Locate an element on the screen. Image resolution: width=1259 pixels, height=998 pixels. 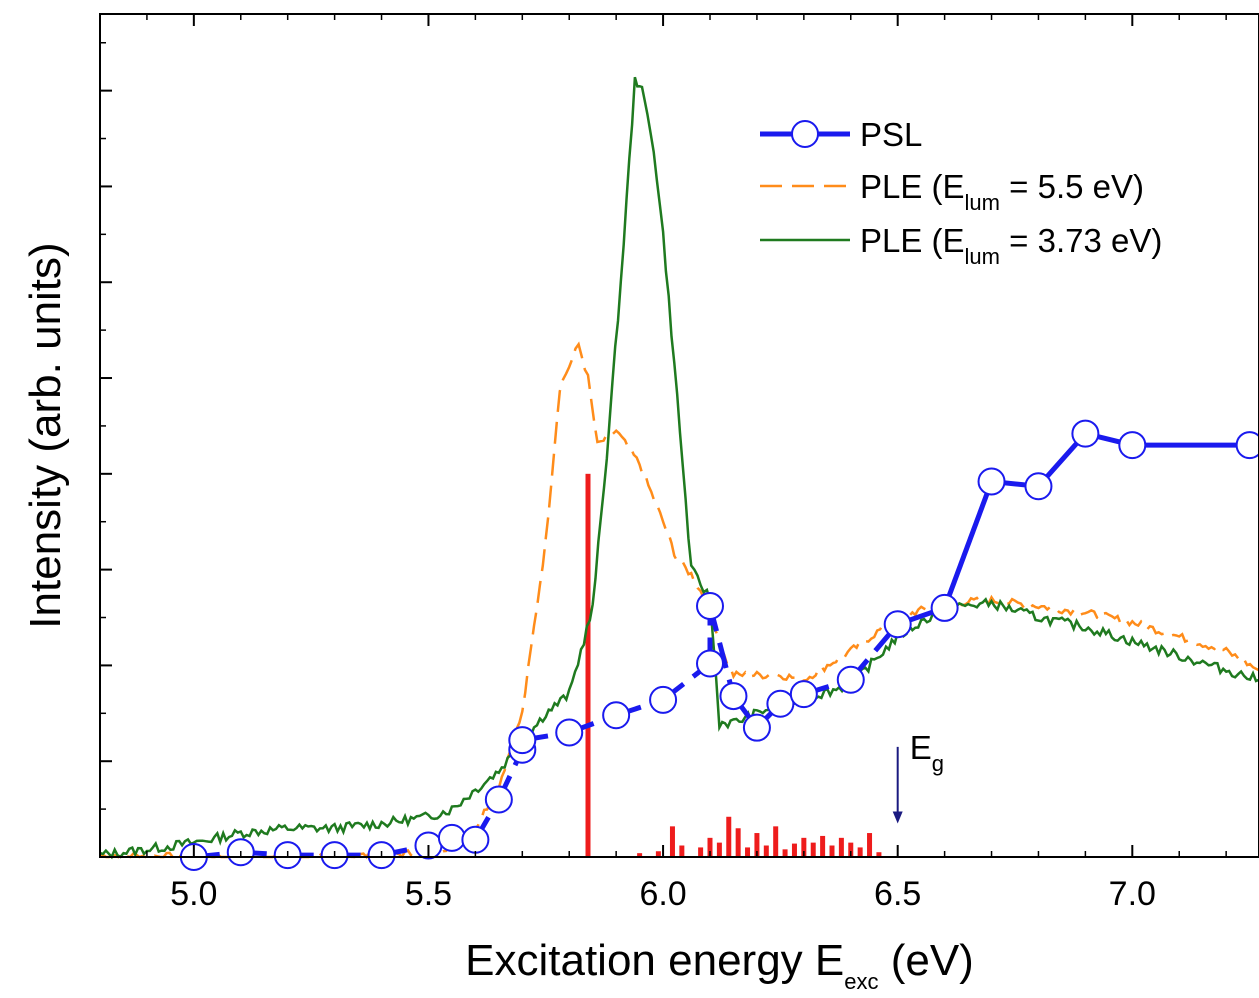
legend-label-ple-5-5-pre: PLE (E is located at coordinates (912, 186).